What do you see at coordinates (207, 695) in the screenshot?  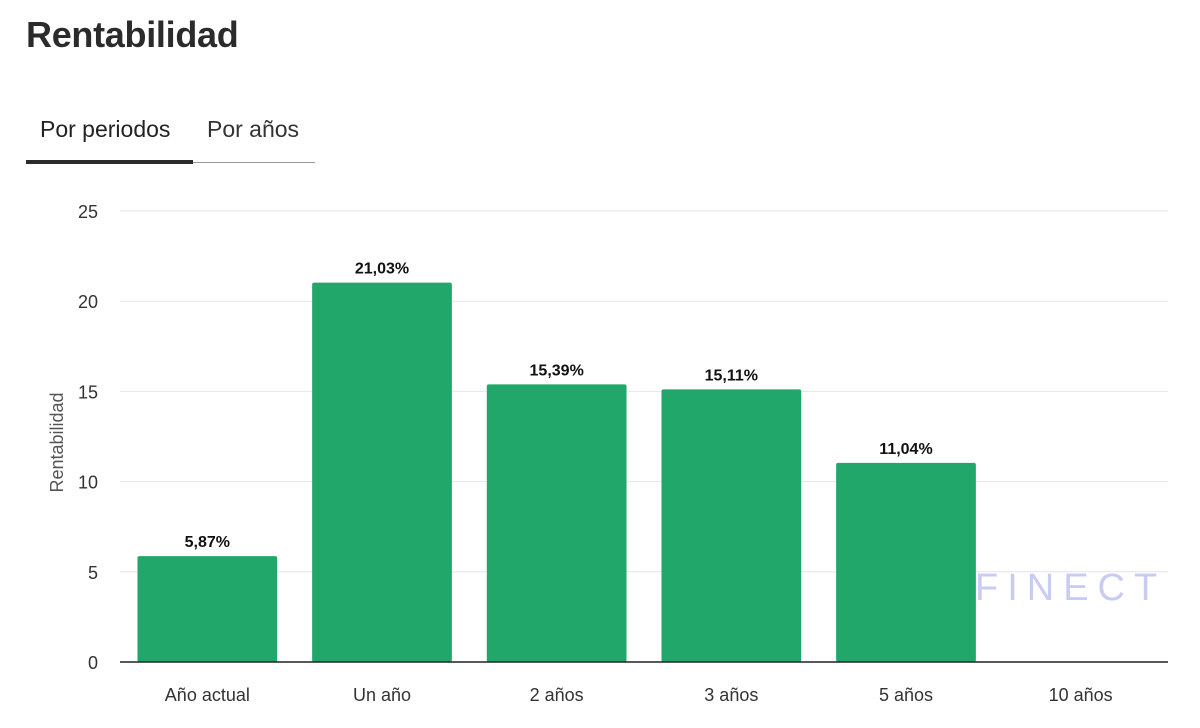 I see `x-tick-label: Año actual` at bounding box center [207, 695].